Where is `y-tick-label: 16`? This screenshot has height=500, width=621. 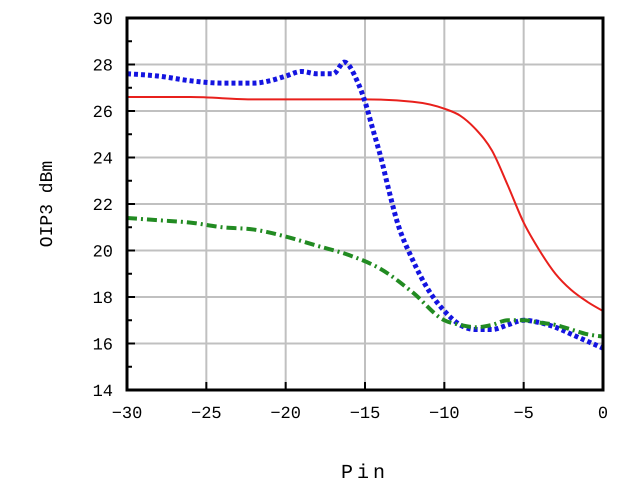 y-tick-label: 16 is located at coordinates (102, 346).